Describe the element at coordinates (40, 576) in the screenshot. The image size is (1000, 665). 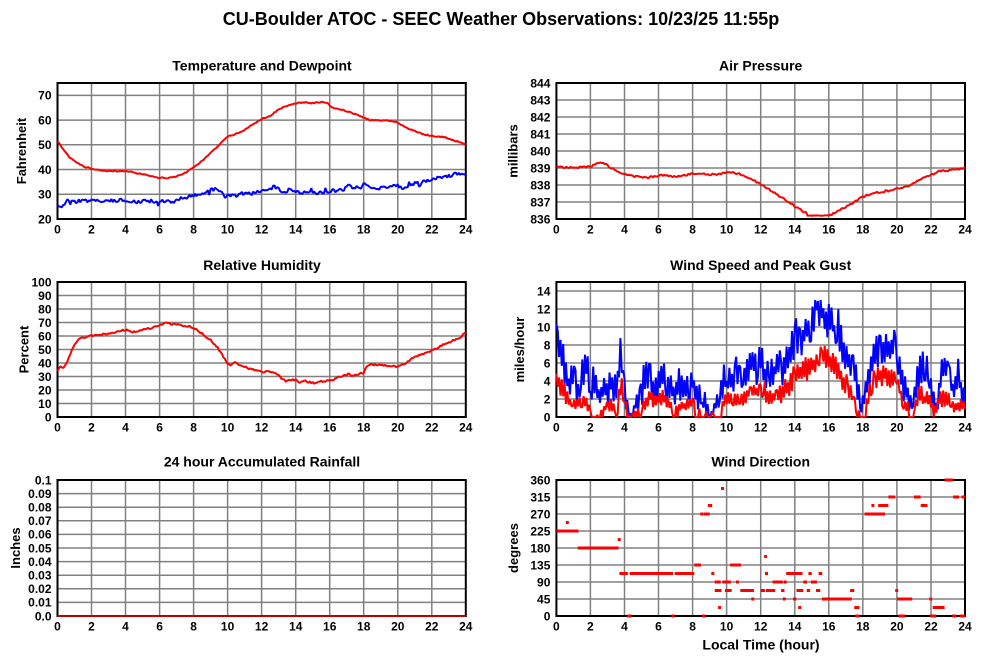
I see `svg-text: 0.03` at that location.